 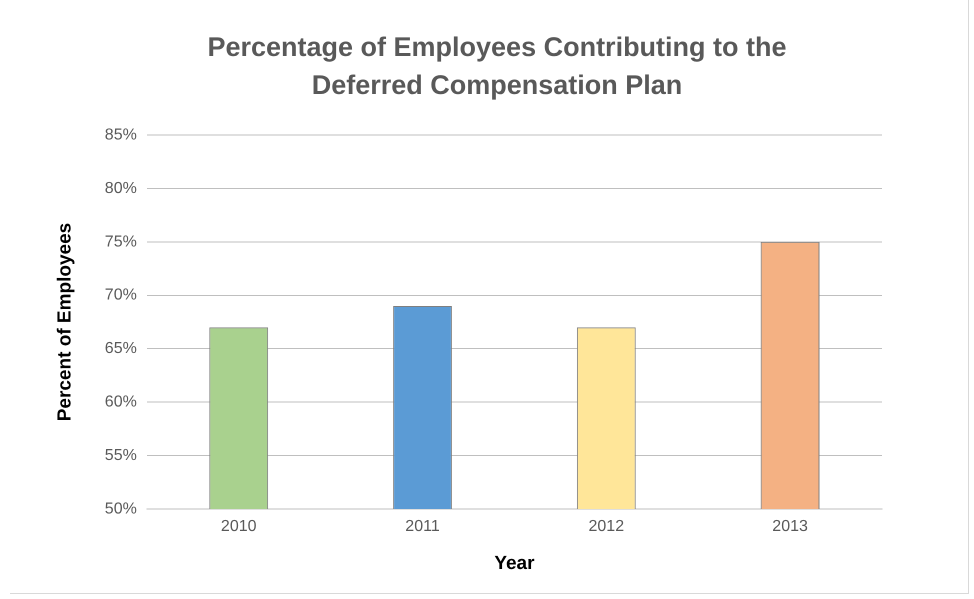 I want to click on y-axis-title: Percent of Employees, so click(x=65, y=322).